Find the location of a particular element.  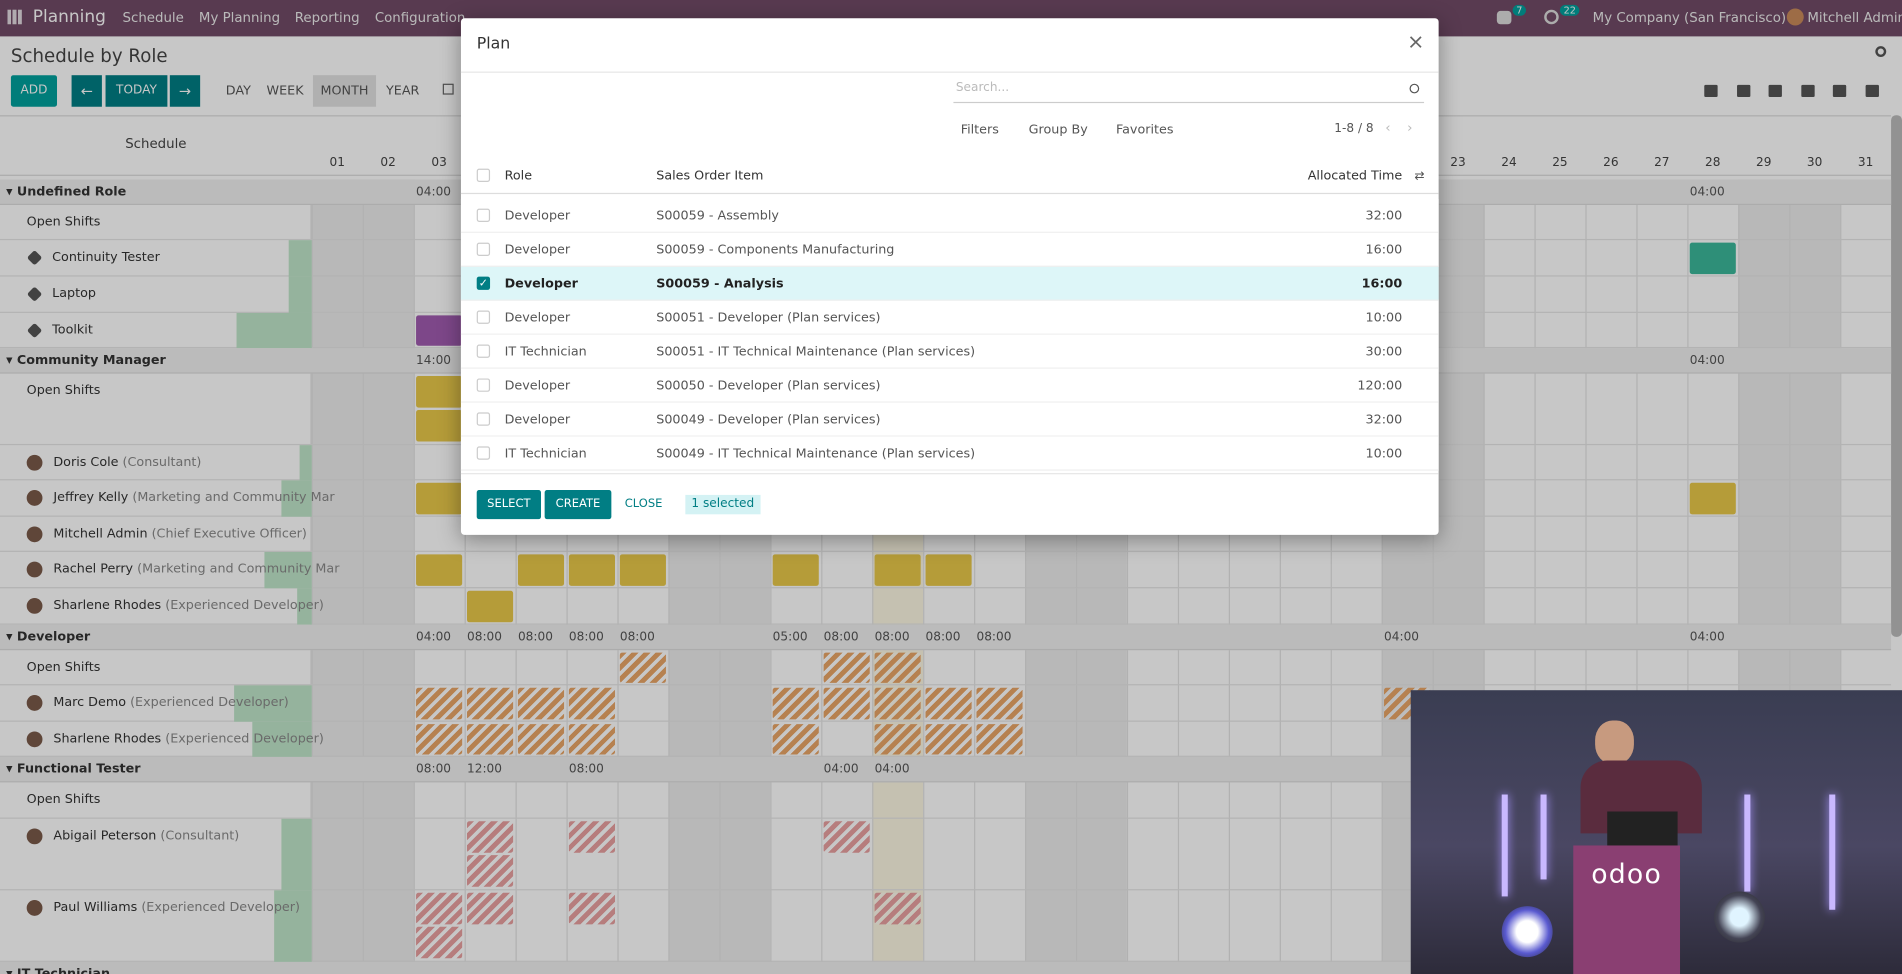

column-header: Role is located at coordinates (518, 176).